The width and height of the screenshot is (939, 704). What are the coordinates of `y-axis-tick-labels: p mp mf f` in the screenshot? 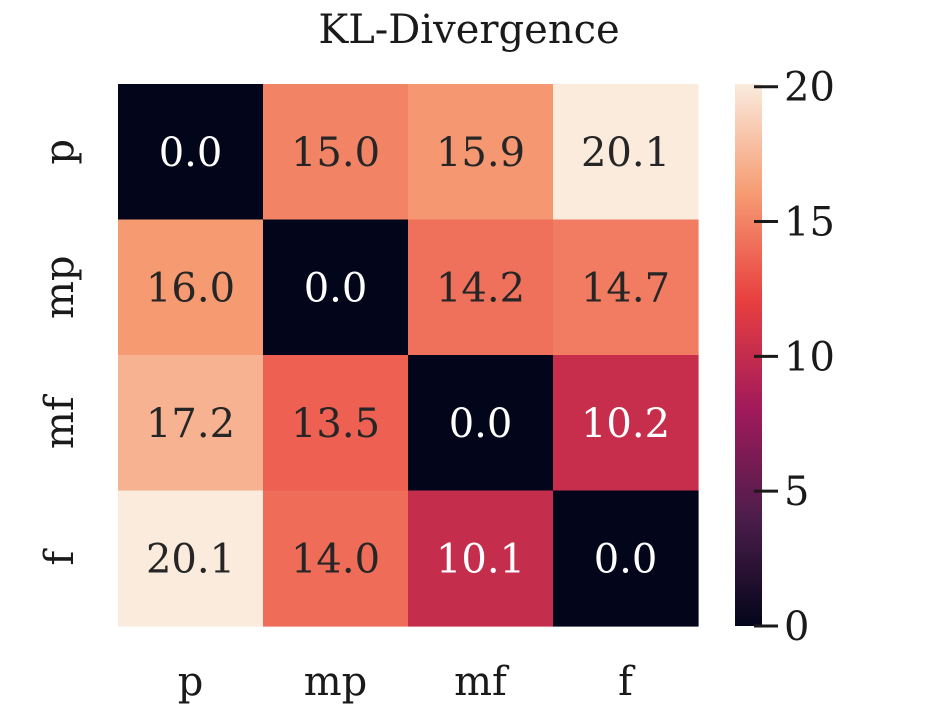 It's located at (60, 352).